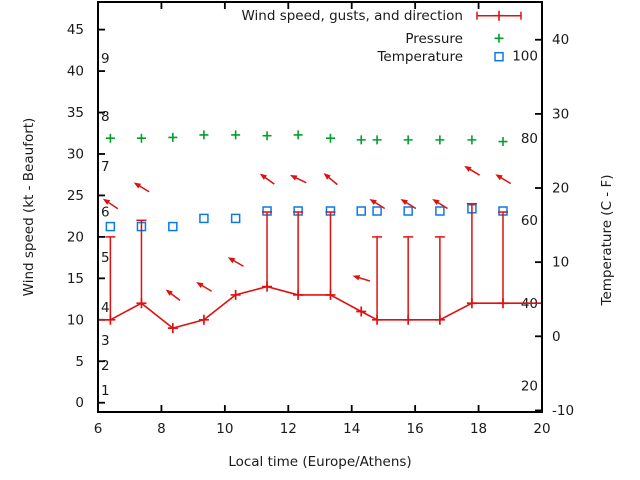 This screenshot has height=480, width=640. Describe the element at coordinates (29, 207) in the screenshot. I see `y-axis-left-title: Wind speed (kt - Beaufort)` at that location.